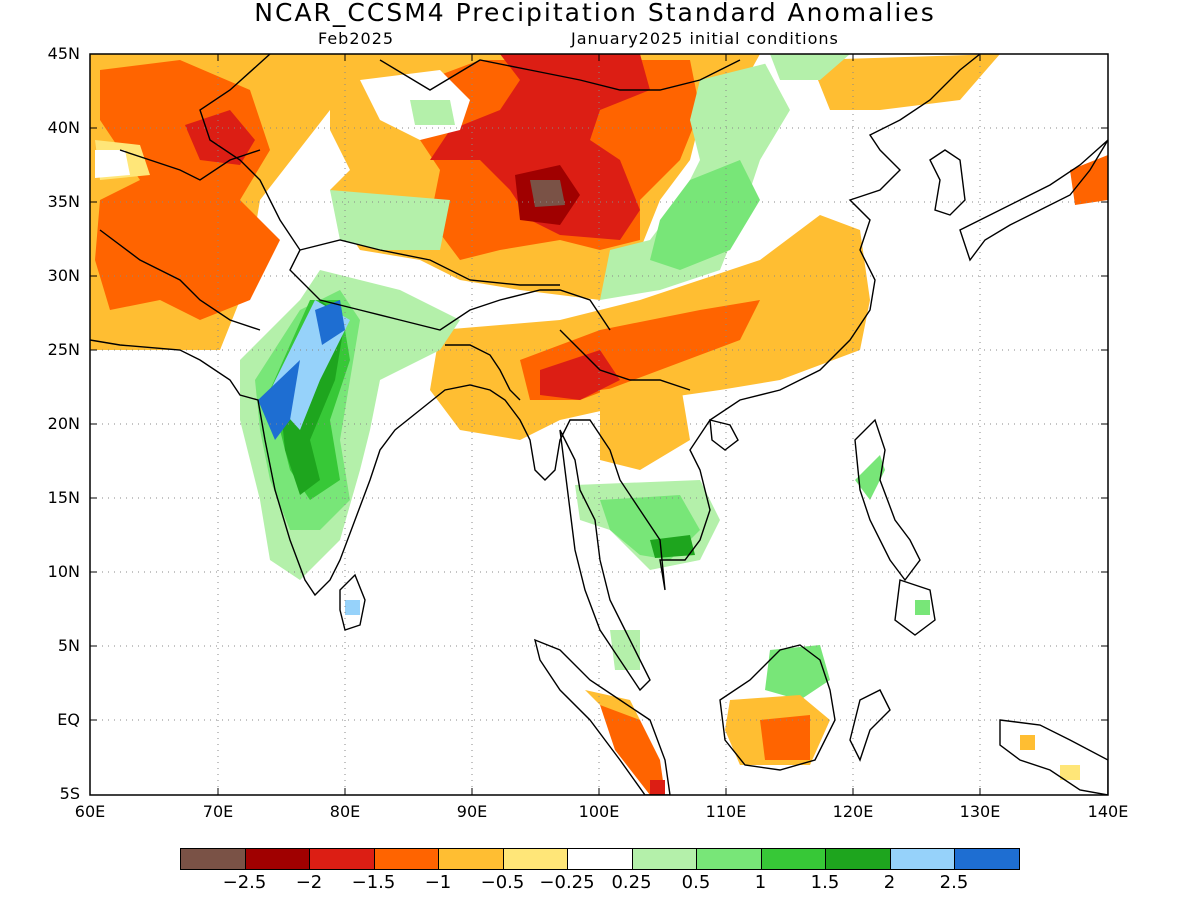  Describe the element at coordinates (645, 425) in the screenshot. I see `anomaly-field-laos-yellow` at that location.